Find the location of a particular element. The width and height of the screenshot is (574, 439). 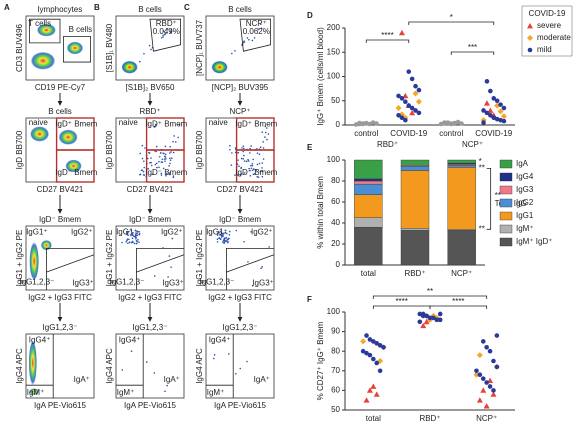

x-axis-label: [NCP]₂ BUV395 is located at coordinates (240, 87).